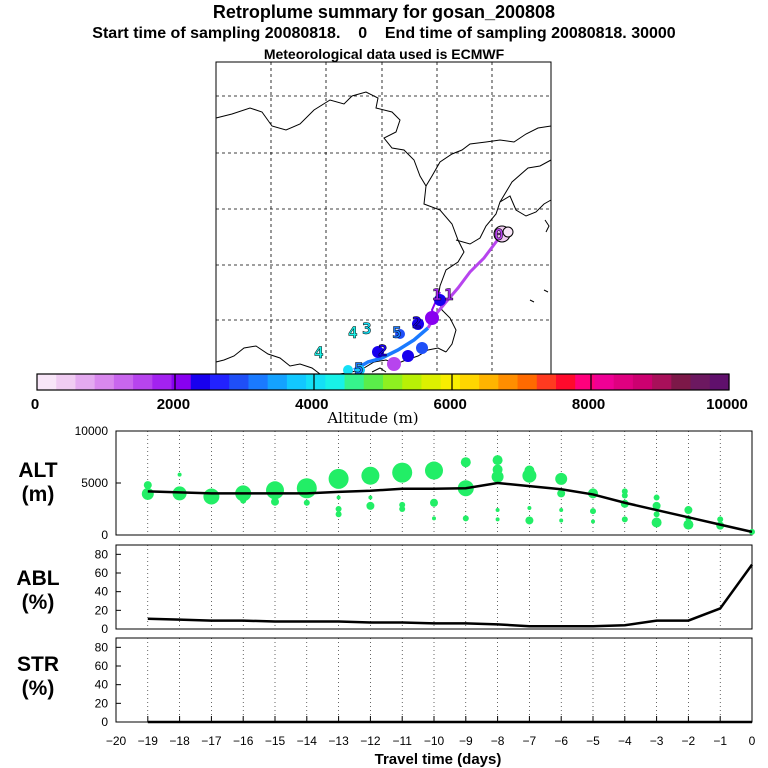 Image resolution: width=768 pixels, height=768 pixels. I want to click on abl-line, so click(450, 595).